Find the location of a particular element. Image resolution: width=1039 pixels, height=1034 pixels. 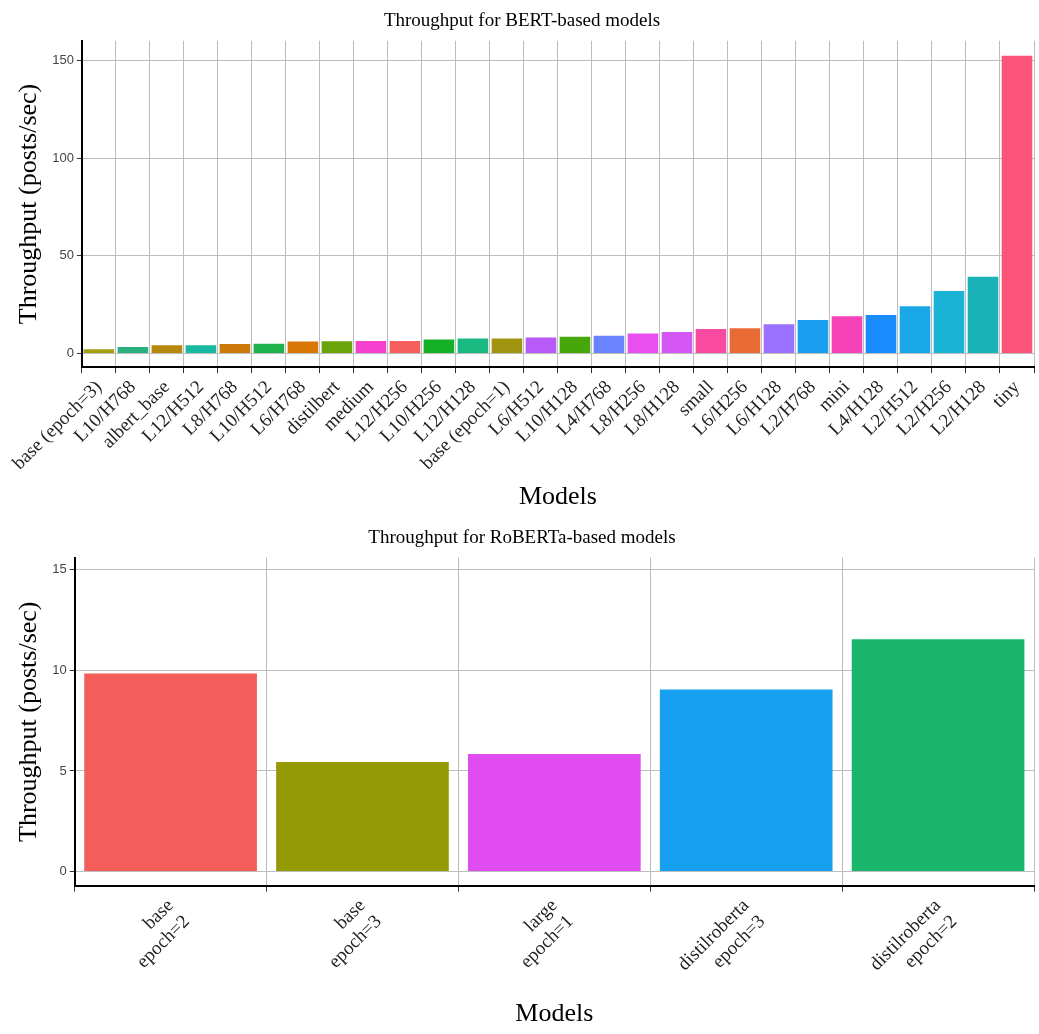

x-tick-label: tiny is located at coordinates (1005, 393).